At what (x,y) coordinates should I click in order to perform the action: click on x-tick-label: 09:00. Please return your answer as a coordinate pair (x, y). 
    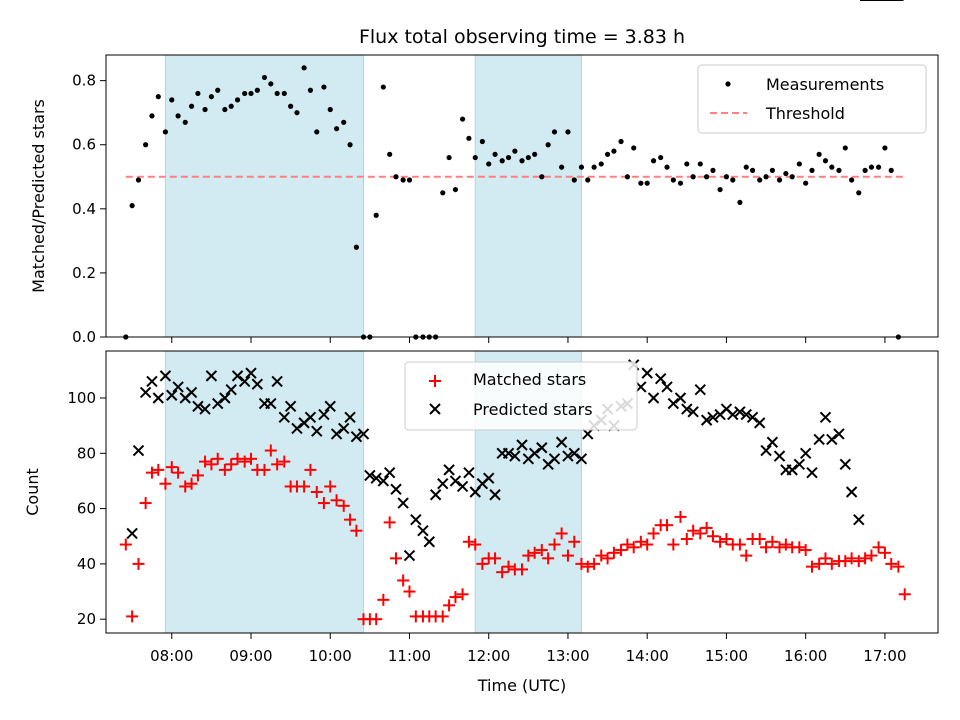
    Looking at the image, I should click on (250, 656).